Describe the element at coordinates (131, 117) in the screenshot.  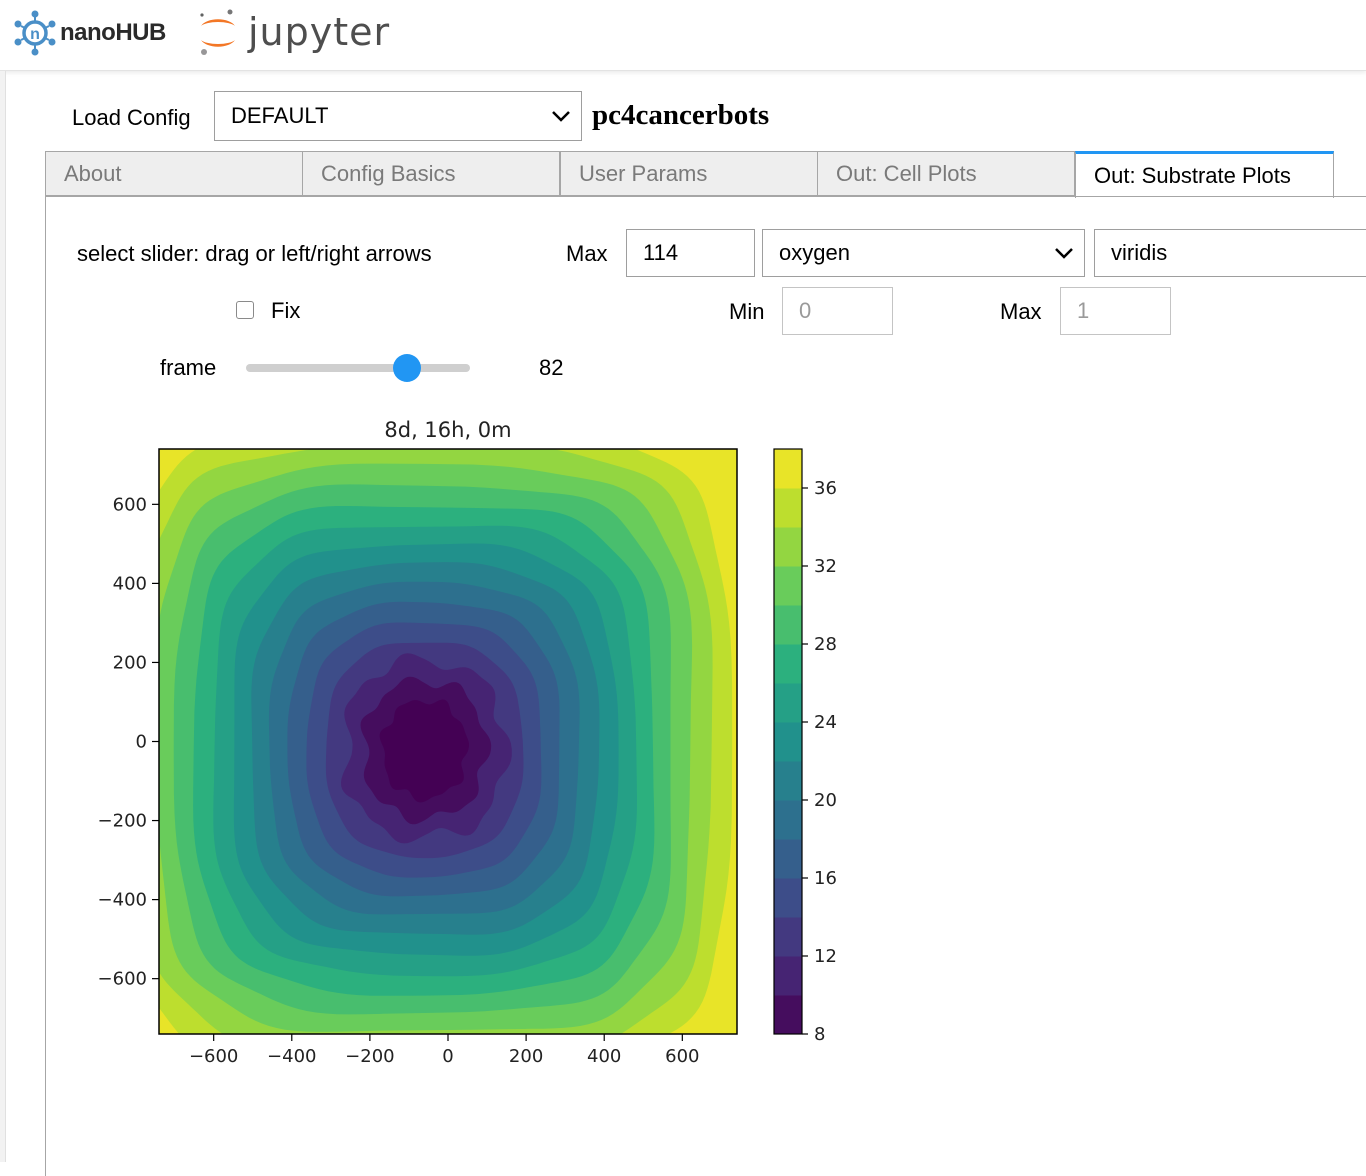
I see `load-config-label: Load Config` at that location.